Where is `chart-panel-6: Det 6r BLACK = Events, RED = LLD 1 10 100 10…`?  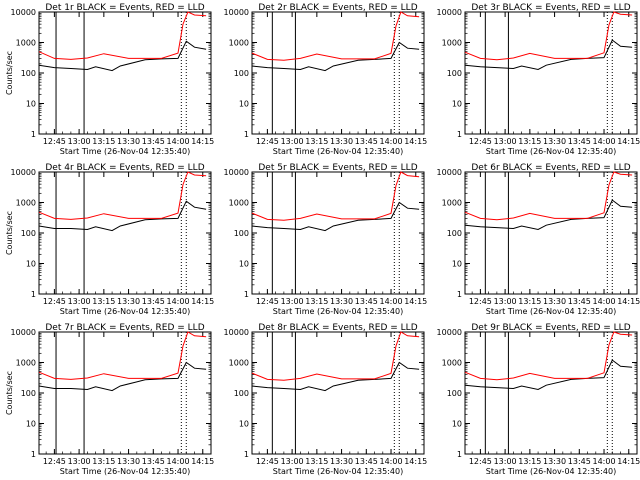
chart-panel-6: Det 6r BLACK = Events, RED = LLD 1 10 100 10… is located at coordinates (538, 239).